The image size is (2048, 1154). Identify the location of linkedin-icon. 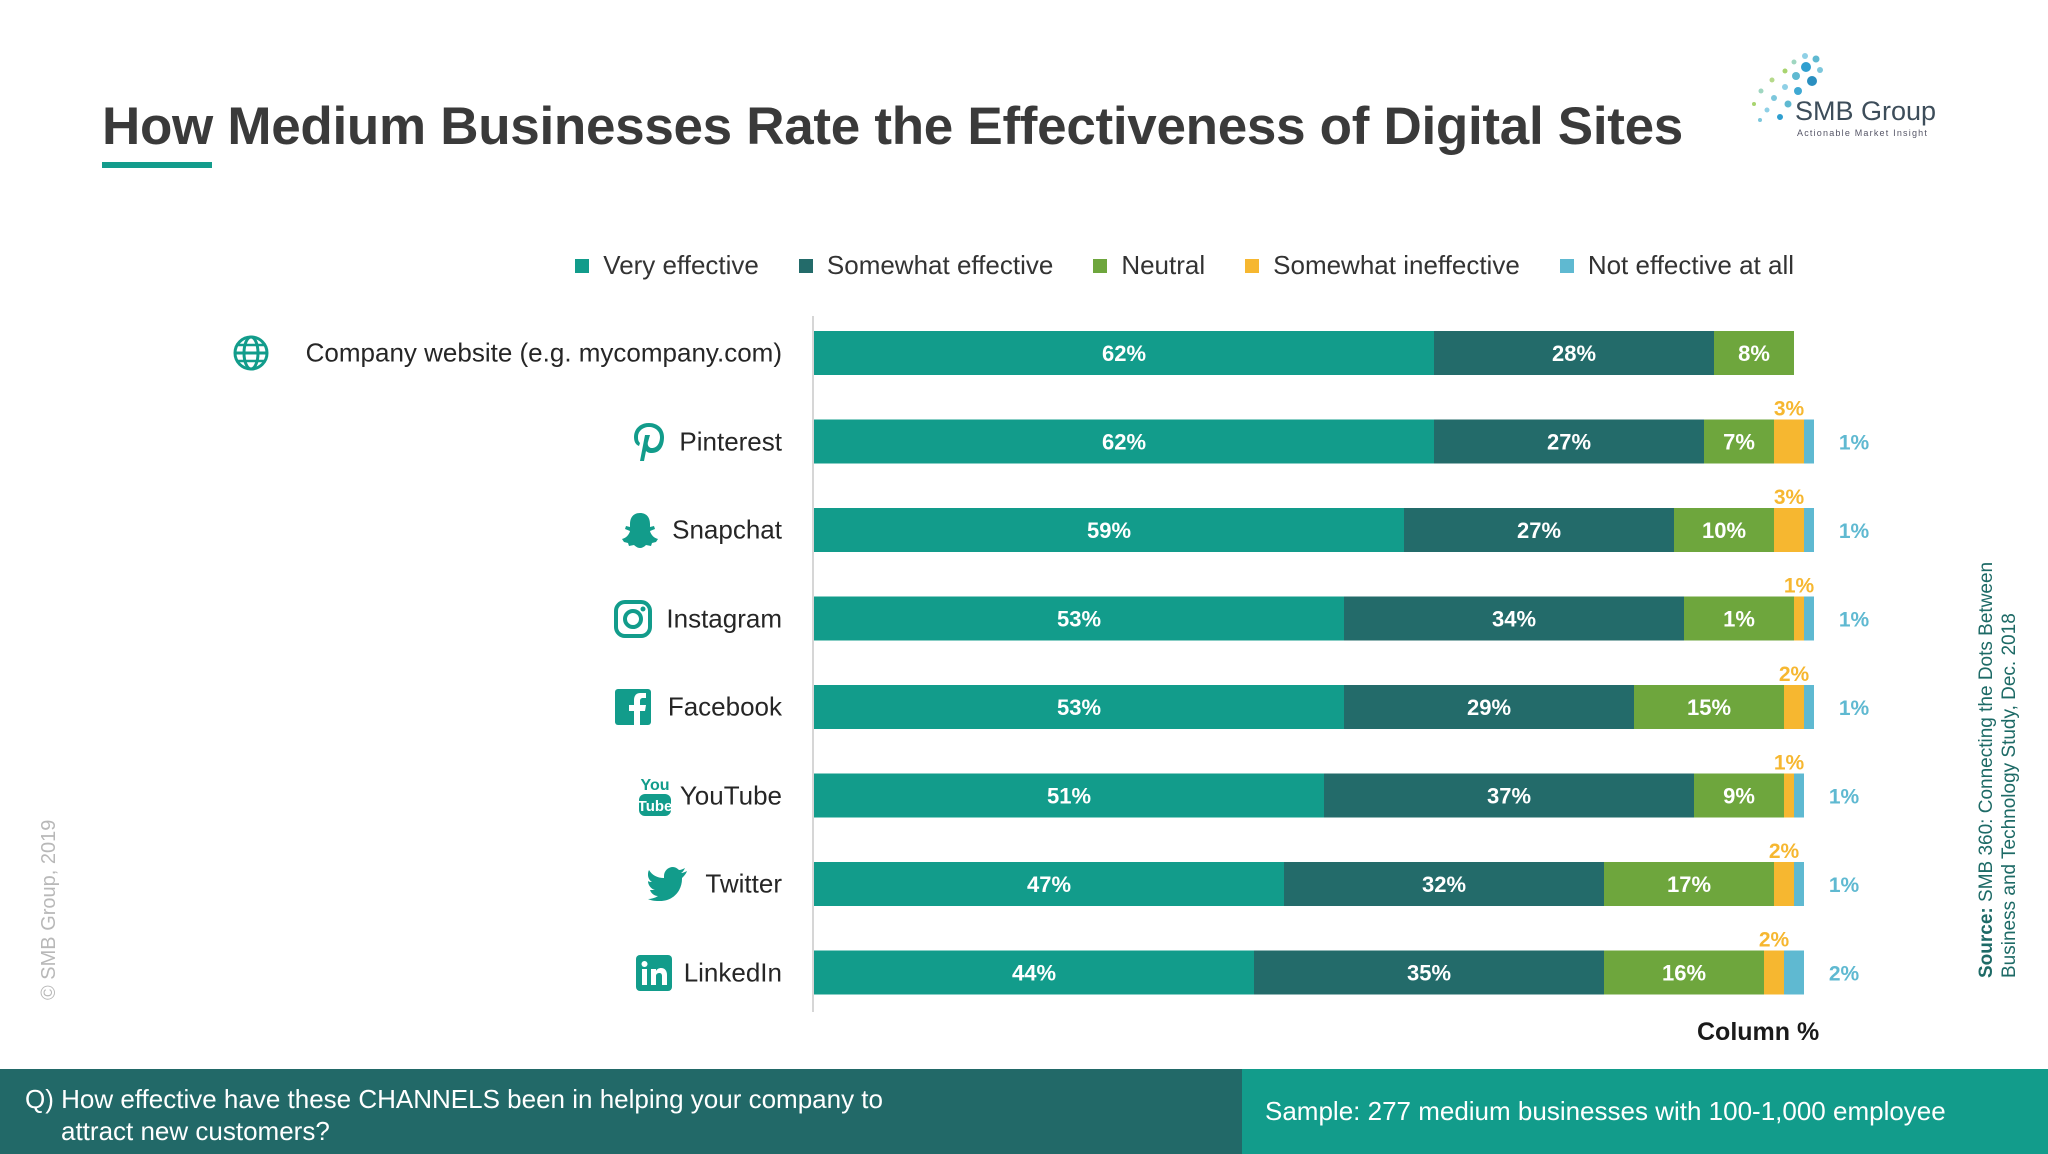
(654, 973).